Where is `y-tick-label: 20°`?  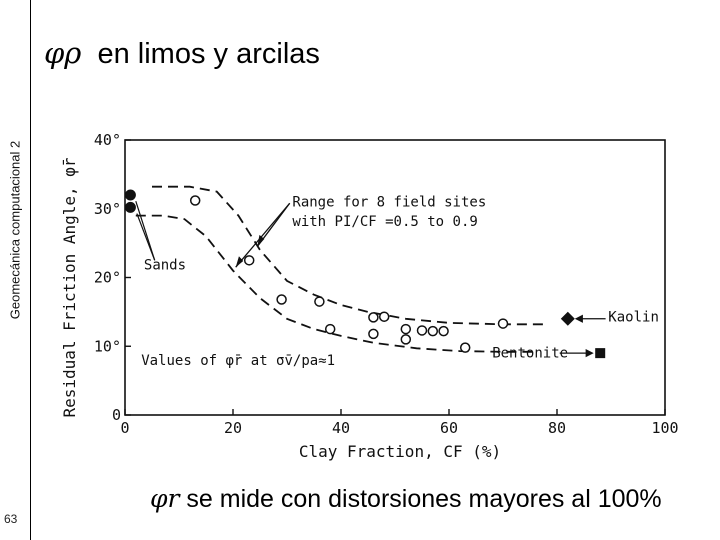 y-tick-label: 20° is located at coordinates (107, 278).